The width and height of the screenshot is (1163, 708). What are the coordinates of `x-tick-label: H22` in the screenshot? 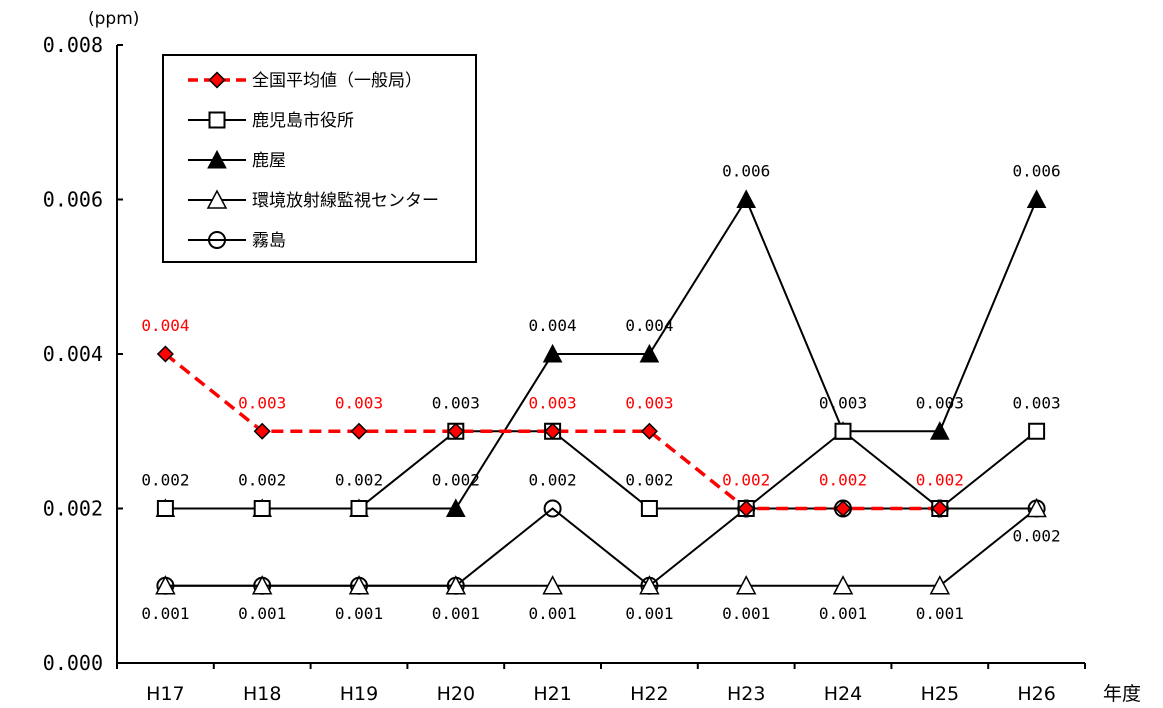 It's located at (649, 694).